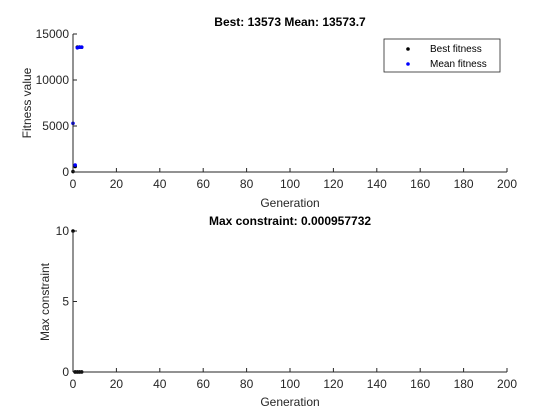  I want to click on constraint-xtick-label: 140, so click(377, 384).